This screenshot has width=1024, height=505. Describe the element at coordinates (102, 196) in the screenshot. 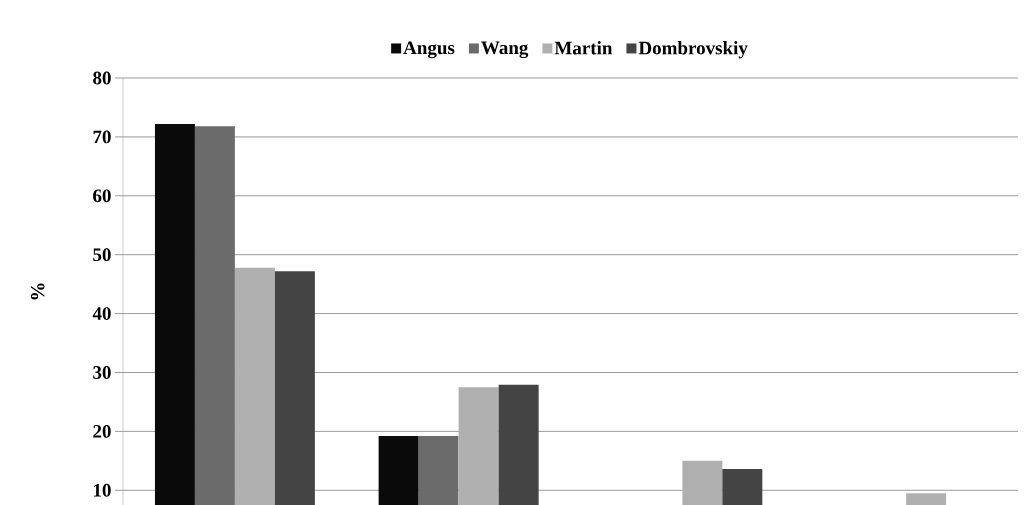

I see `y-tick-label: 60` at that location.